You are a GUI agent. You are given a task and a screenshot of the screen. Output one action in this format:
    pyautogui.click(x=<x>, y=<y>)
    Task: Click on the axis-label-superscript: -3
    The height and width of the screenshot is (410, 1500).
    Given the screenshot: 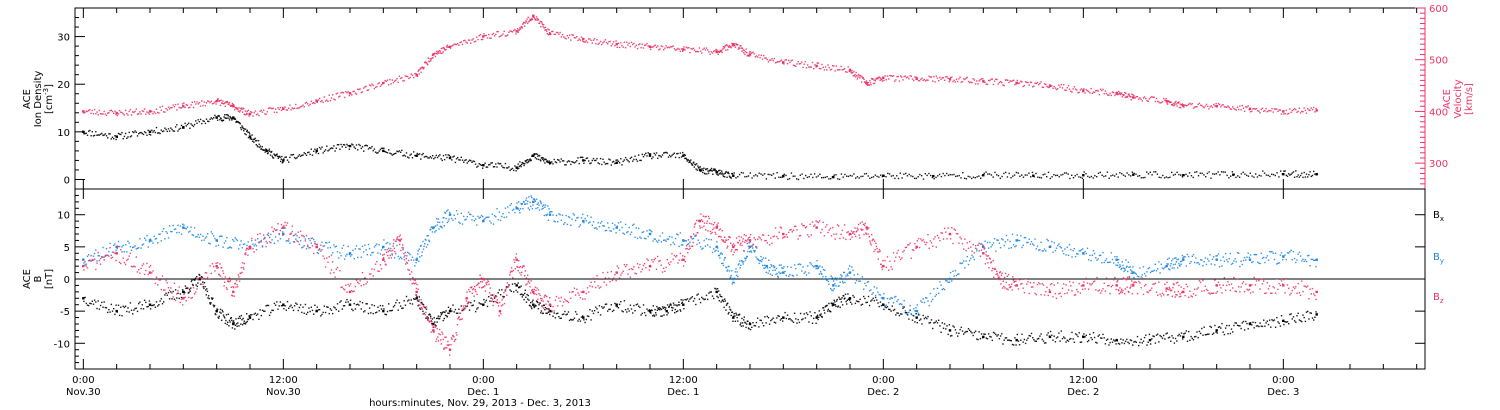 What is the action you would take?
    pyautogui.click(x=46, y=91)
    